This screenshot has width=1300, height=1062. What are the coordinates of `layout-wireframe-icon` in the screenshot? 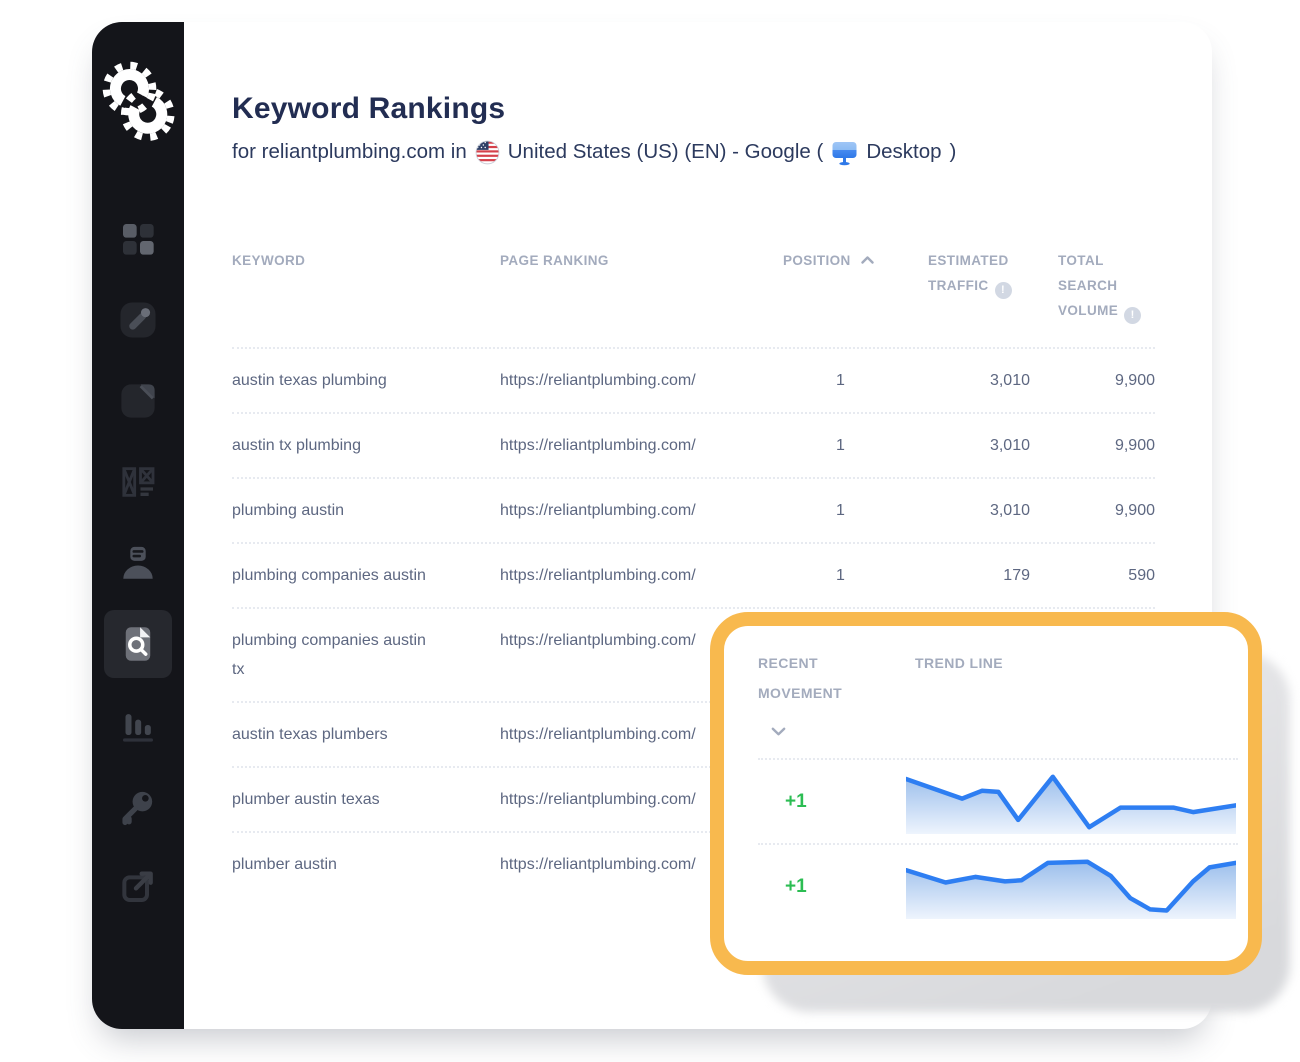 It's located at (138, 482).